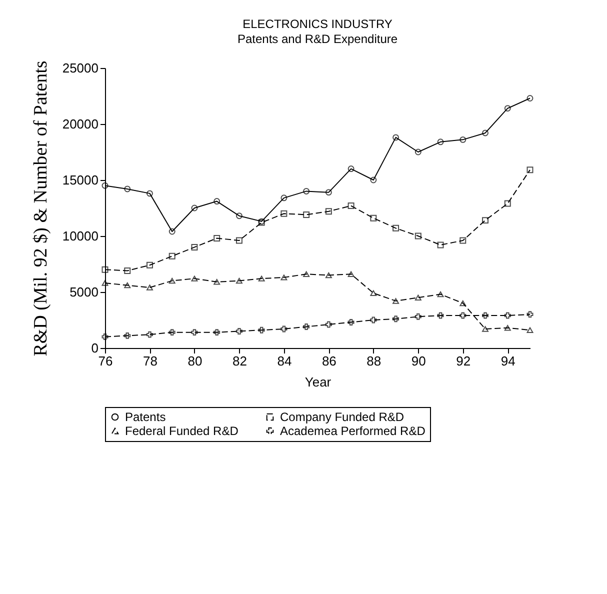 The image size is (607, 594). What do you see at coordinates (80, 180) in the screenshot?
I see `y-tick-label: 15000` at bounding box center [80, 180].